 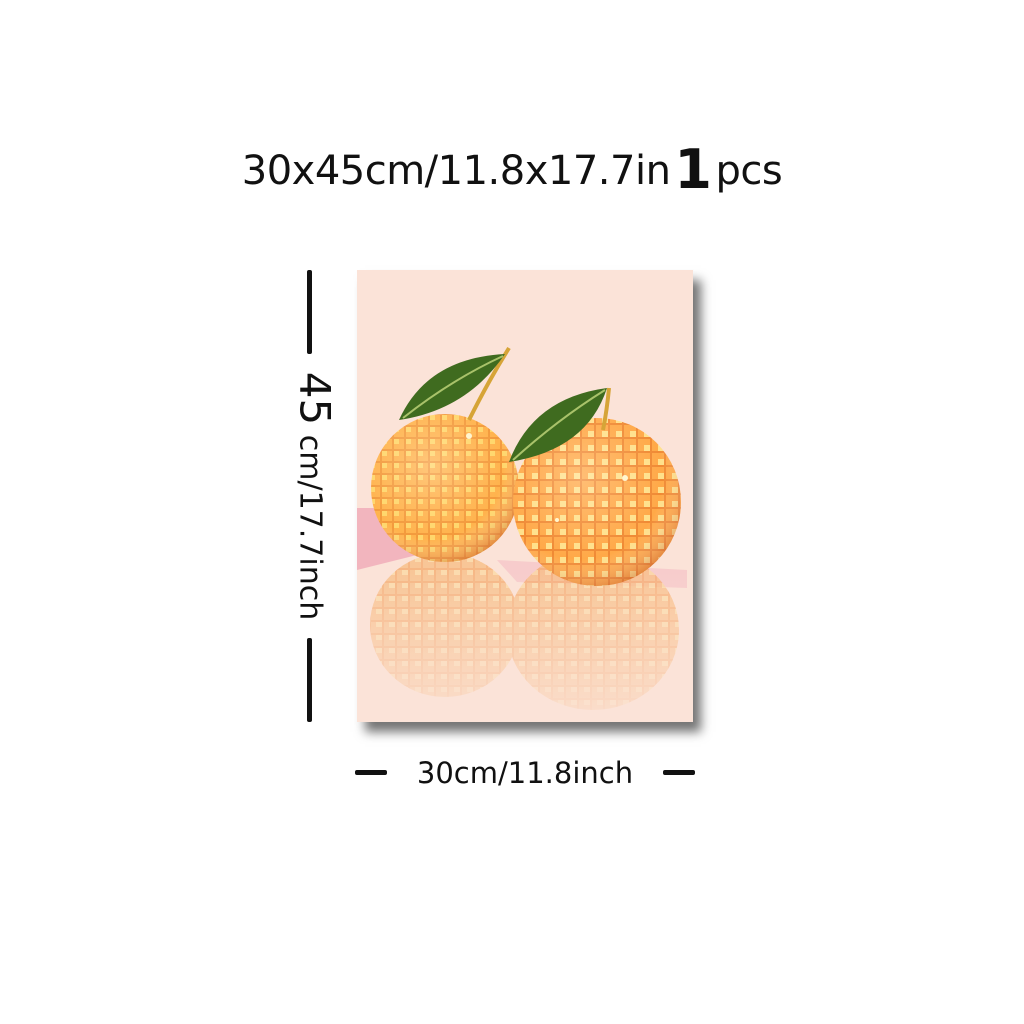 I want to click on height-number: 45, so click(x=315, y=398).